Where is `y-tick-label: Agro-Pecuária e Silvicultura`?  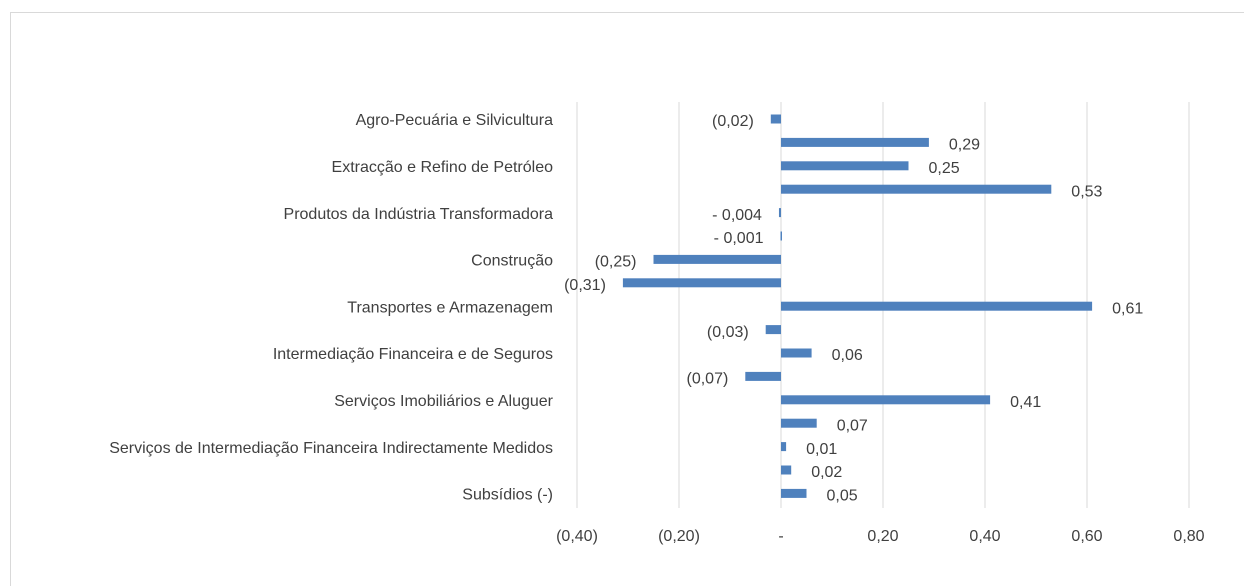
y-tick-label: Agro-Pecuária e Silvicultura is located at coordinates (455, 120).